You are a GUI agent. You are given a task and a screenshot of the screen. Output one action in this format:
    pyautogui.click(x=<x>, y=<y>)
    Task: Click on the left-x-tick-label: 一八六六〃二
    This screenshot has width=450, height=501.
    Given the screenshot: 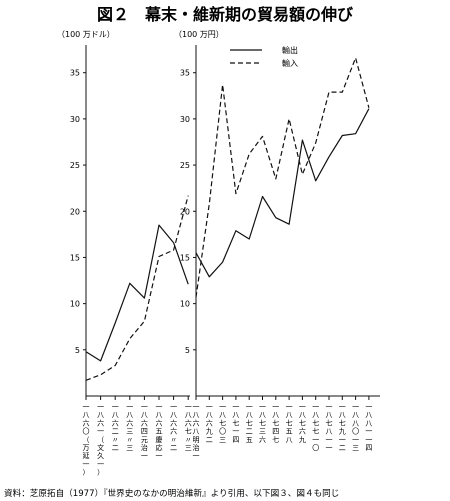 What is the action you would take?
    pyautogui.click(x=173, y=427)
    